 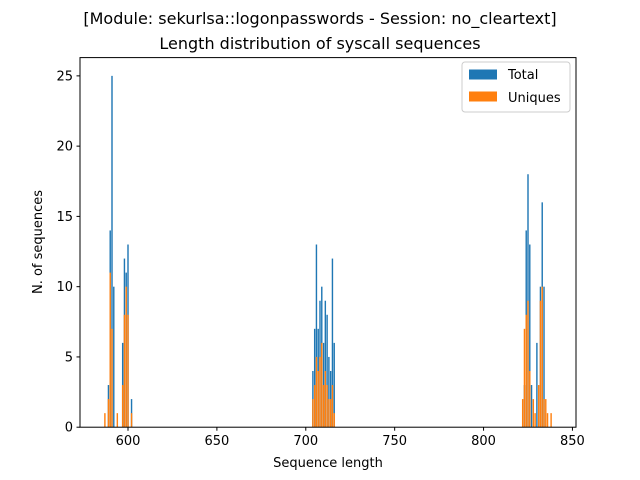 What do you see at coordinates (534, 98) in the screenshot?
I see `legend-label-uniques: Uniques` at bounding box center [534, 98].